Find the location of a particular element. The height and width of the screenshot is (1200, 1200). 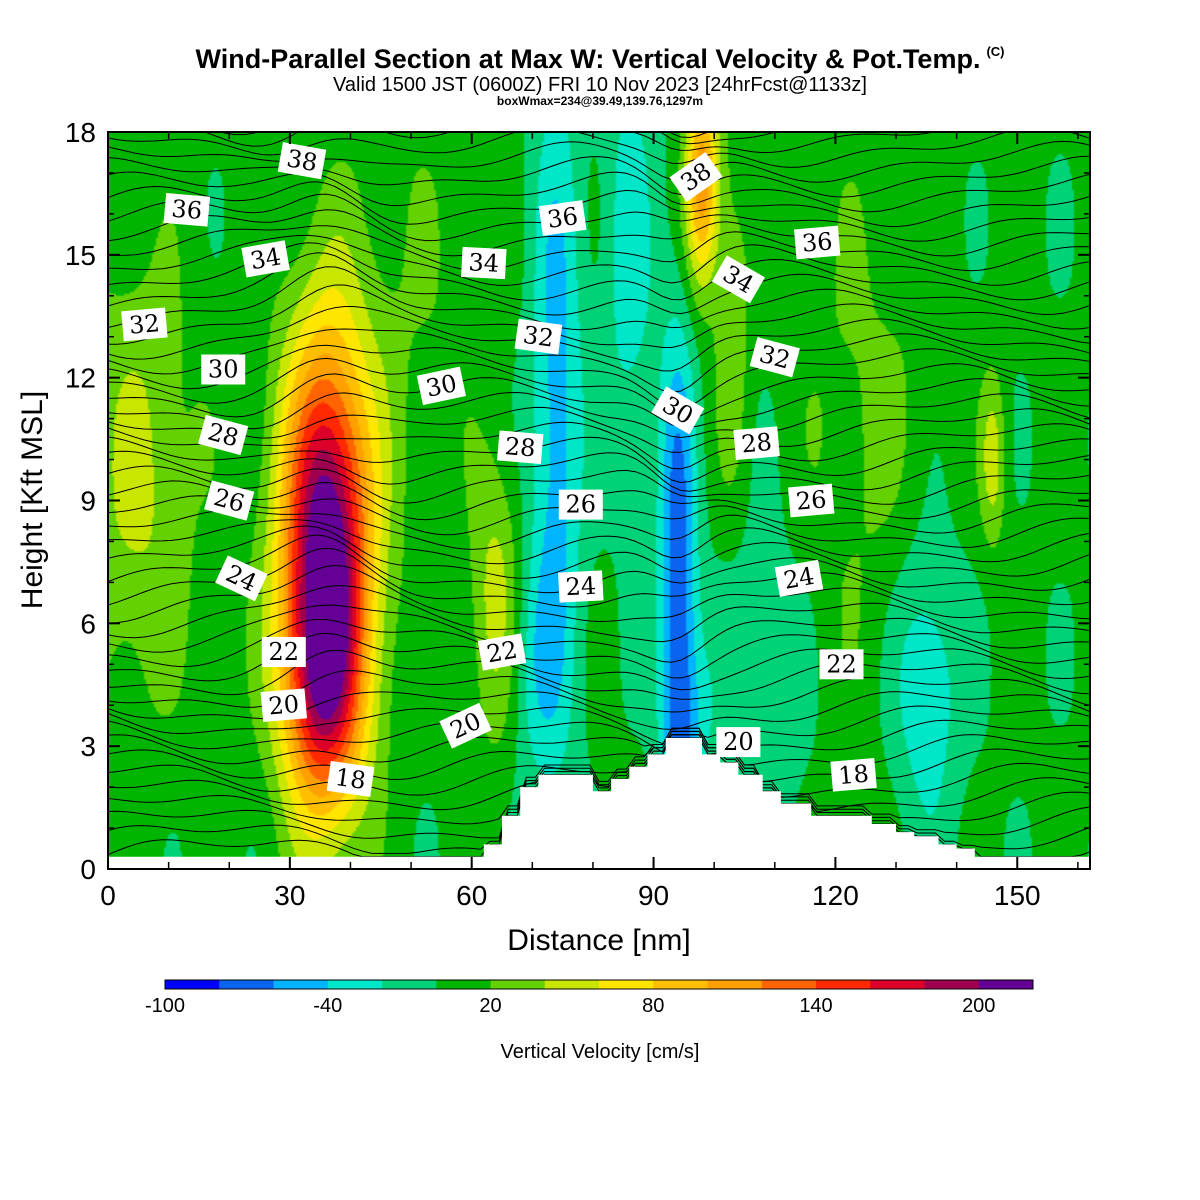

theta-label: 38 is located at coordinates (302, 161).